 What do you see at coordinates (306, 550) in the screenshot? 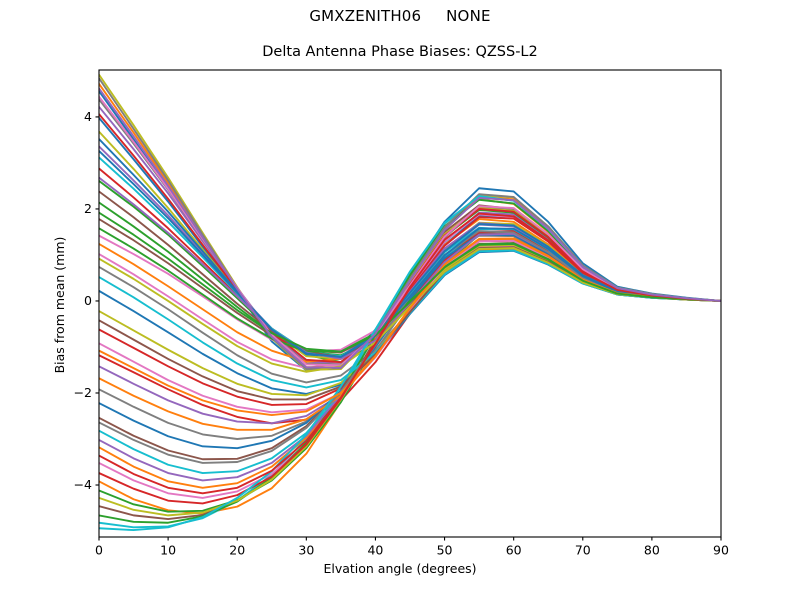
I see `x-tick-label: 30` at bounding box center [306, 550].